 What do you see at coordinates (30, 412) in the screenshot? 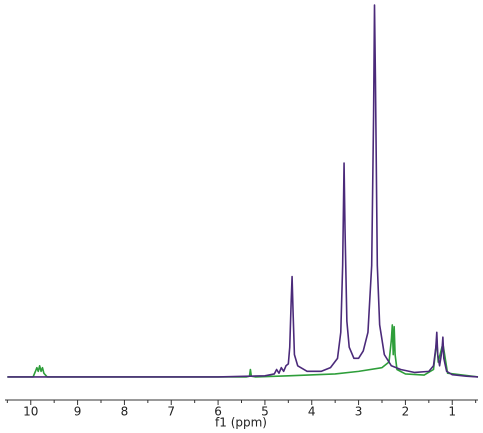
I see `x-tick-label: 10` at bounding box center [30, 412].